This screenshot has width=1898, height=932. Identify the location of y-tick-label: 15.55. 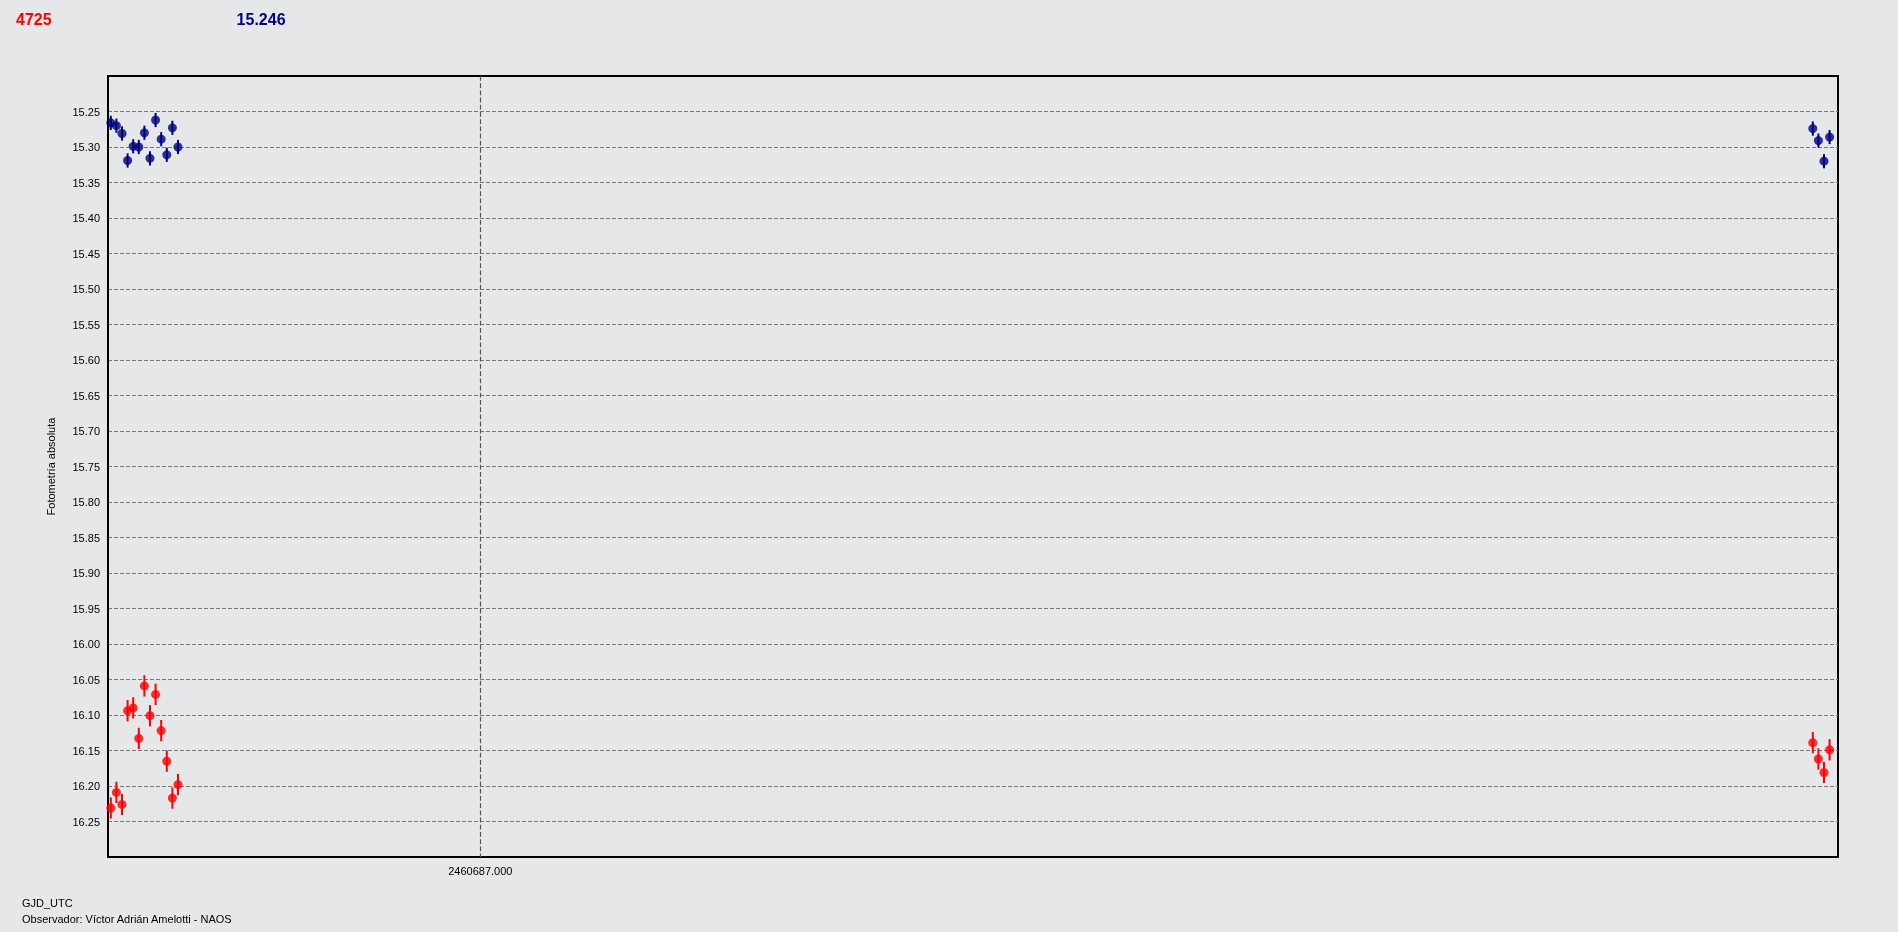
(86, 324).